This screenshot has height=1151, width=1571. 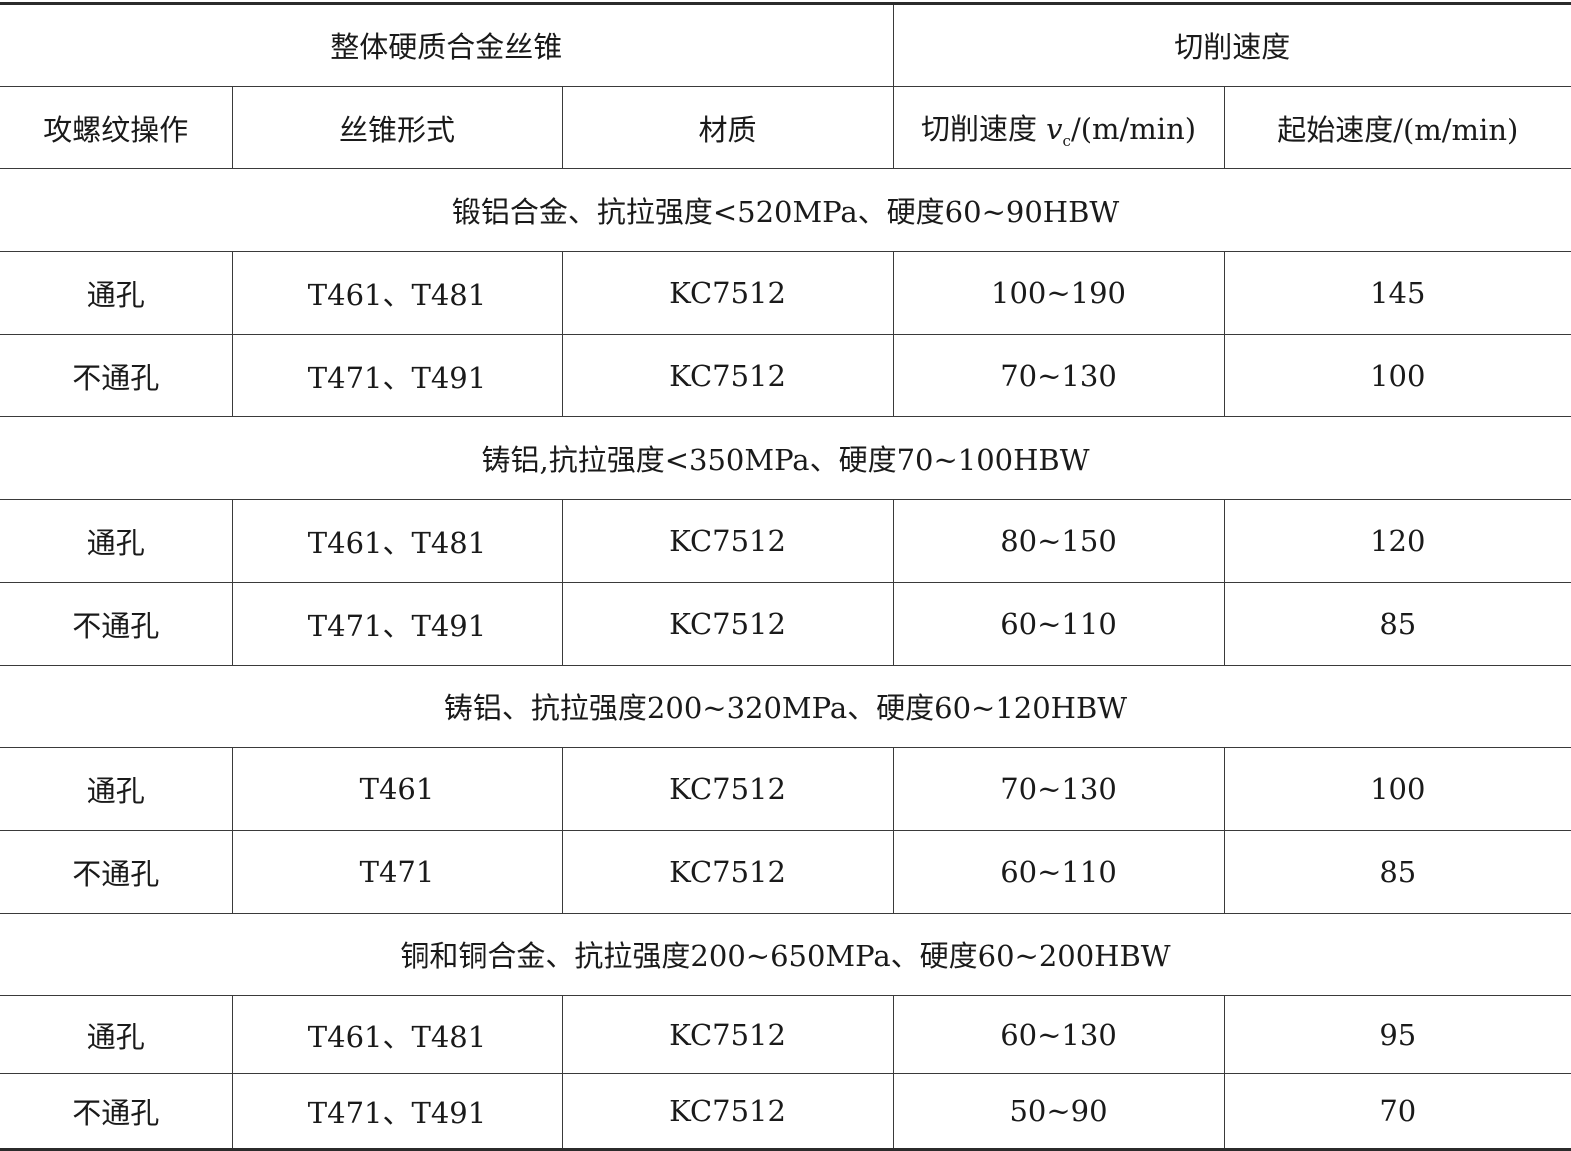 What do you see at coordinates (1397, 1112) in the screenshot?
I see `cell-start-speed: 70` at bounding box center [1397, 1112].